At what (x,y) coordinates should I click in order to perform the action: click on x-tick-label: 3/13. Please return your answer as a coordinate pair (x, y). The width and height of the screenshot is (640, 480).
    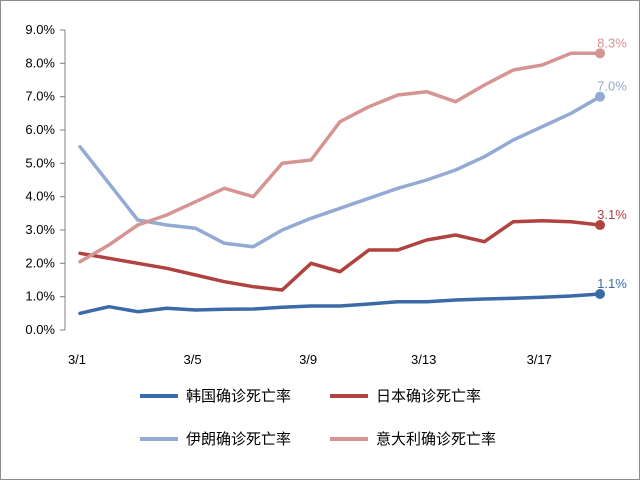
    Looking at the image, I should click on (423, 359).